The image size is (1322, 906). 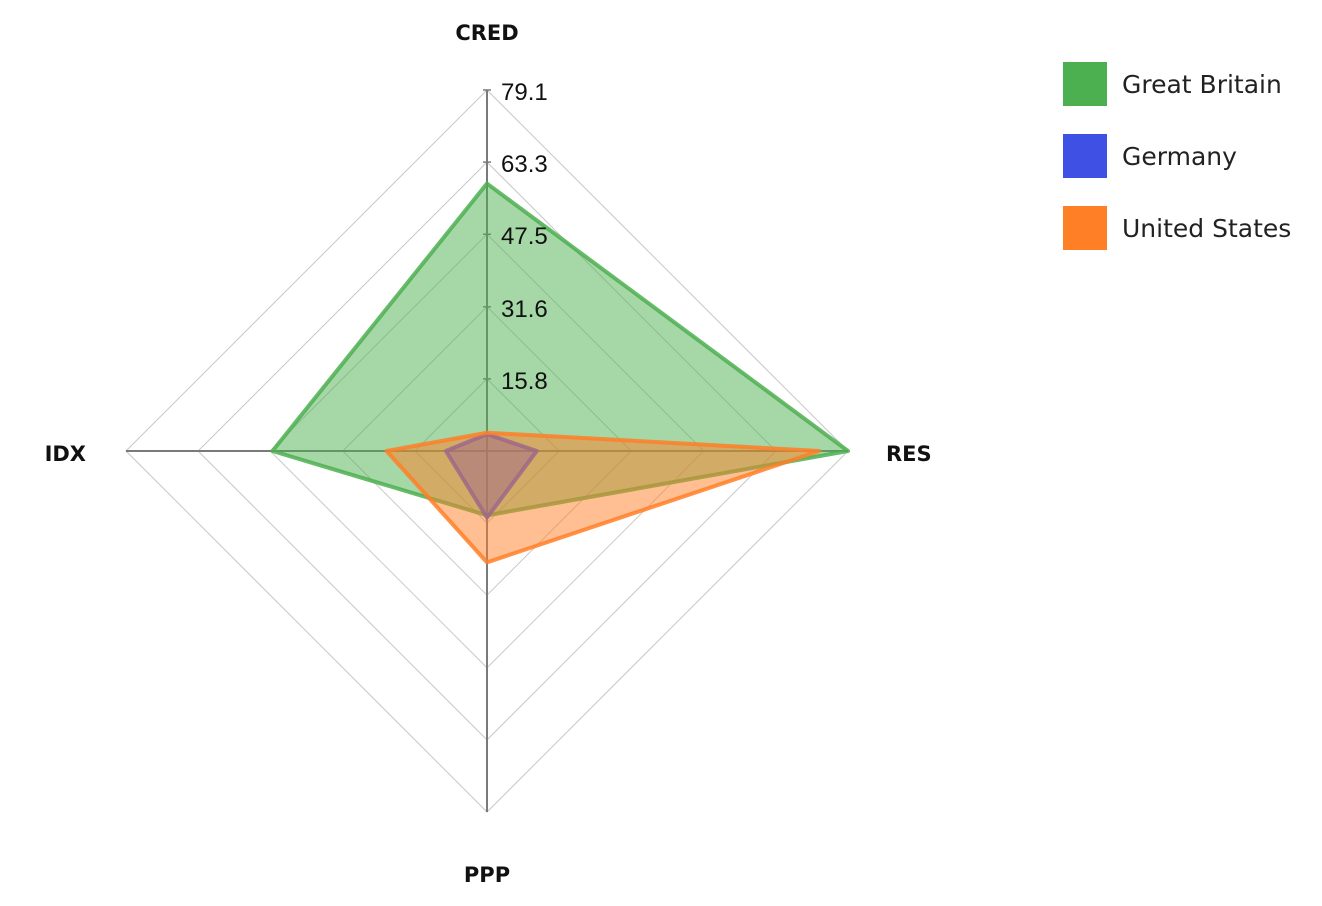 I want to click on tick-label-5: 79.1, so click(x=524, y=92).